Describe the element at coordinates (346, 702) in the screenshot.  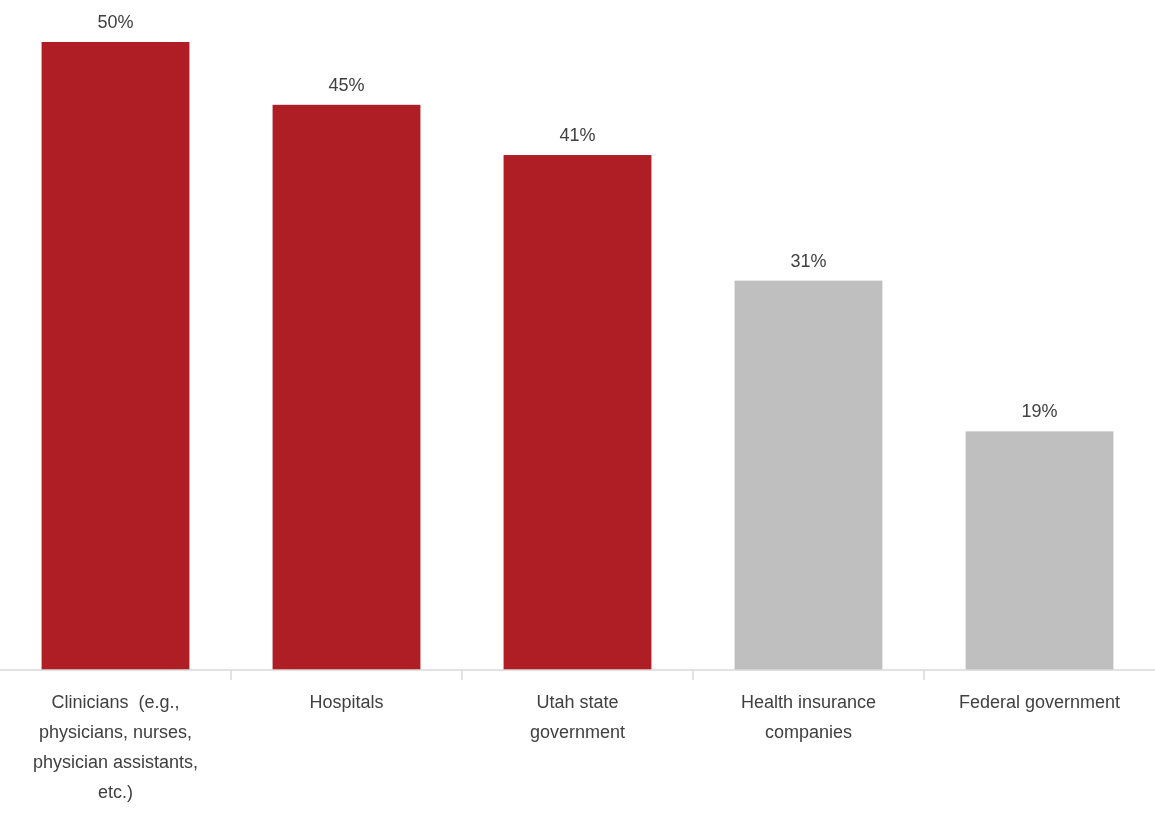
I see `x-tick-label: Hospitals` at that location.